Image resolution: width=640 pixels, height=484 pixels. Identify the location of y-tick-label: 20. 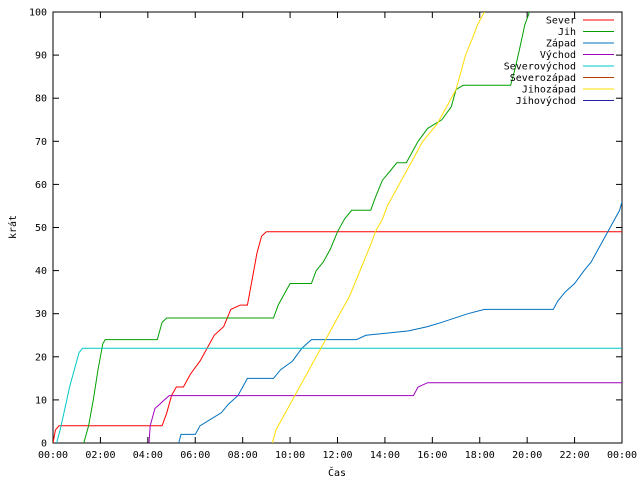
(41, 357).